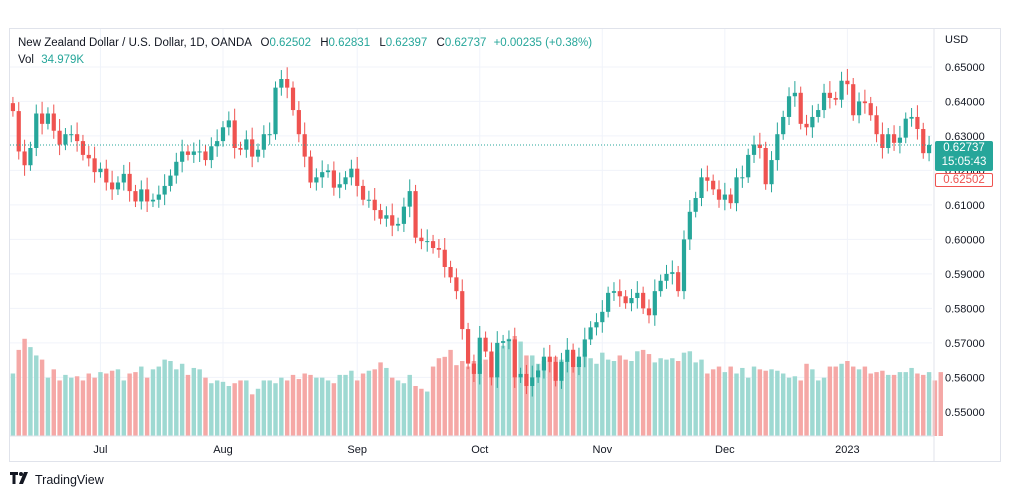 This screenshot has height=498, width=1012. Describe the element at coordinates (465, 43) in the screenshot. I see `close-value: 0.62737` at that location.